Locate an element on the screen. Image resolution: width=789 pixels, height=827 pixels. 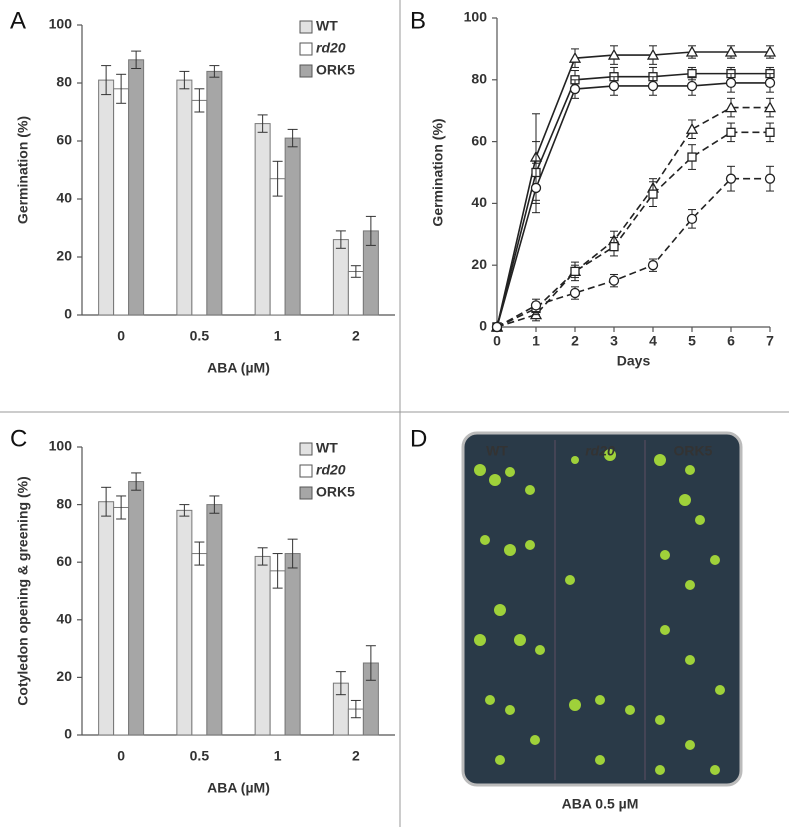
legend-label: ORK5 is located at coordinates (335, 492).